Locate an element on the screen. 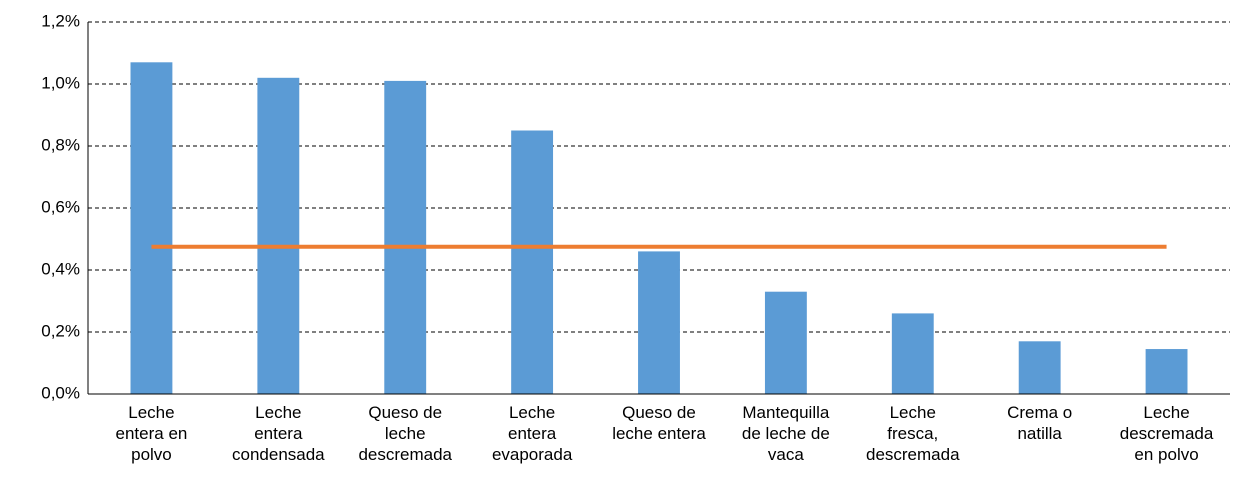 The image size is (1235, 484). y-tick-label: 1,2% is located at coordinates (60, 20).